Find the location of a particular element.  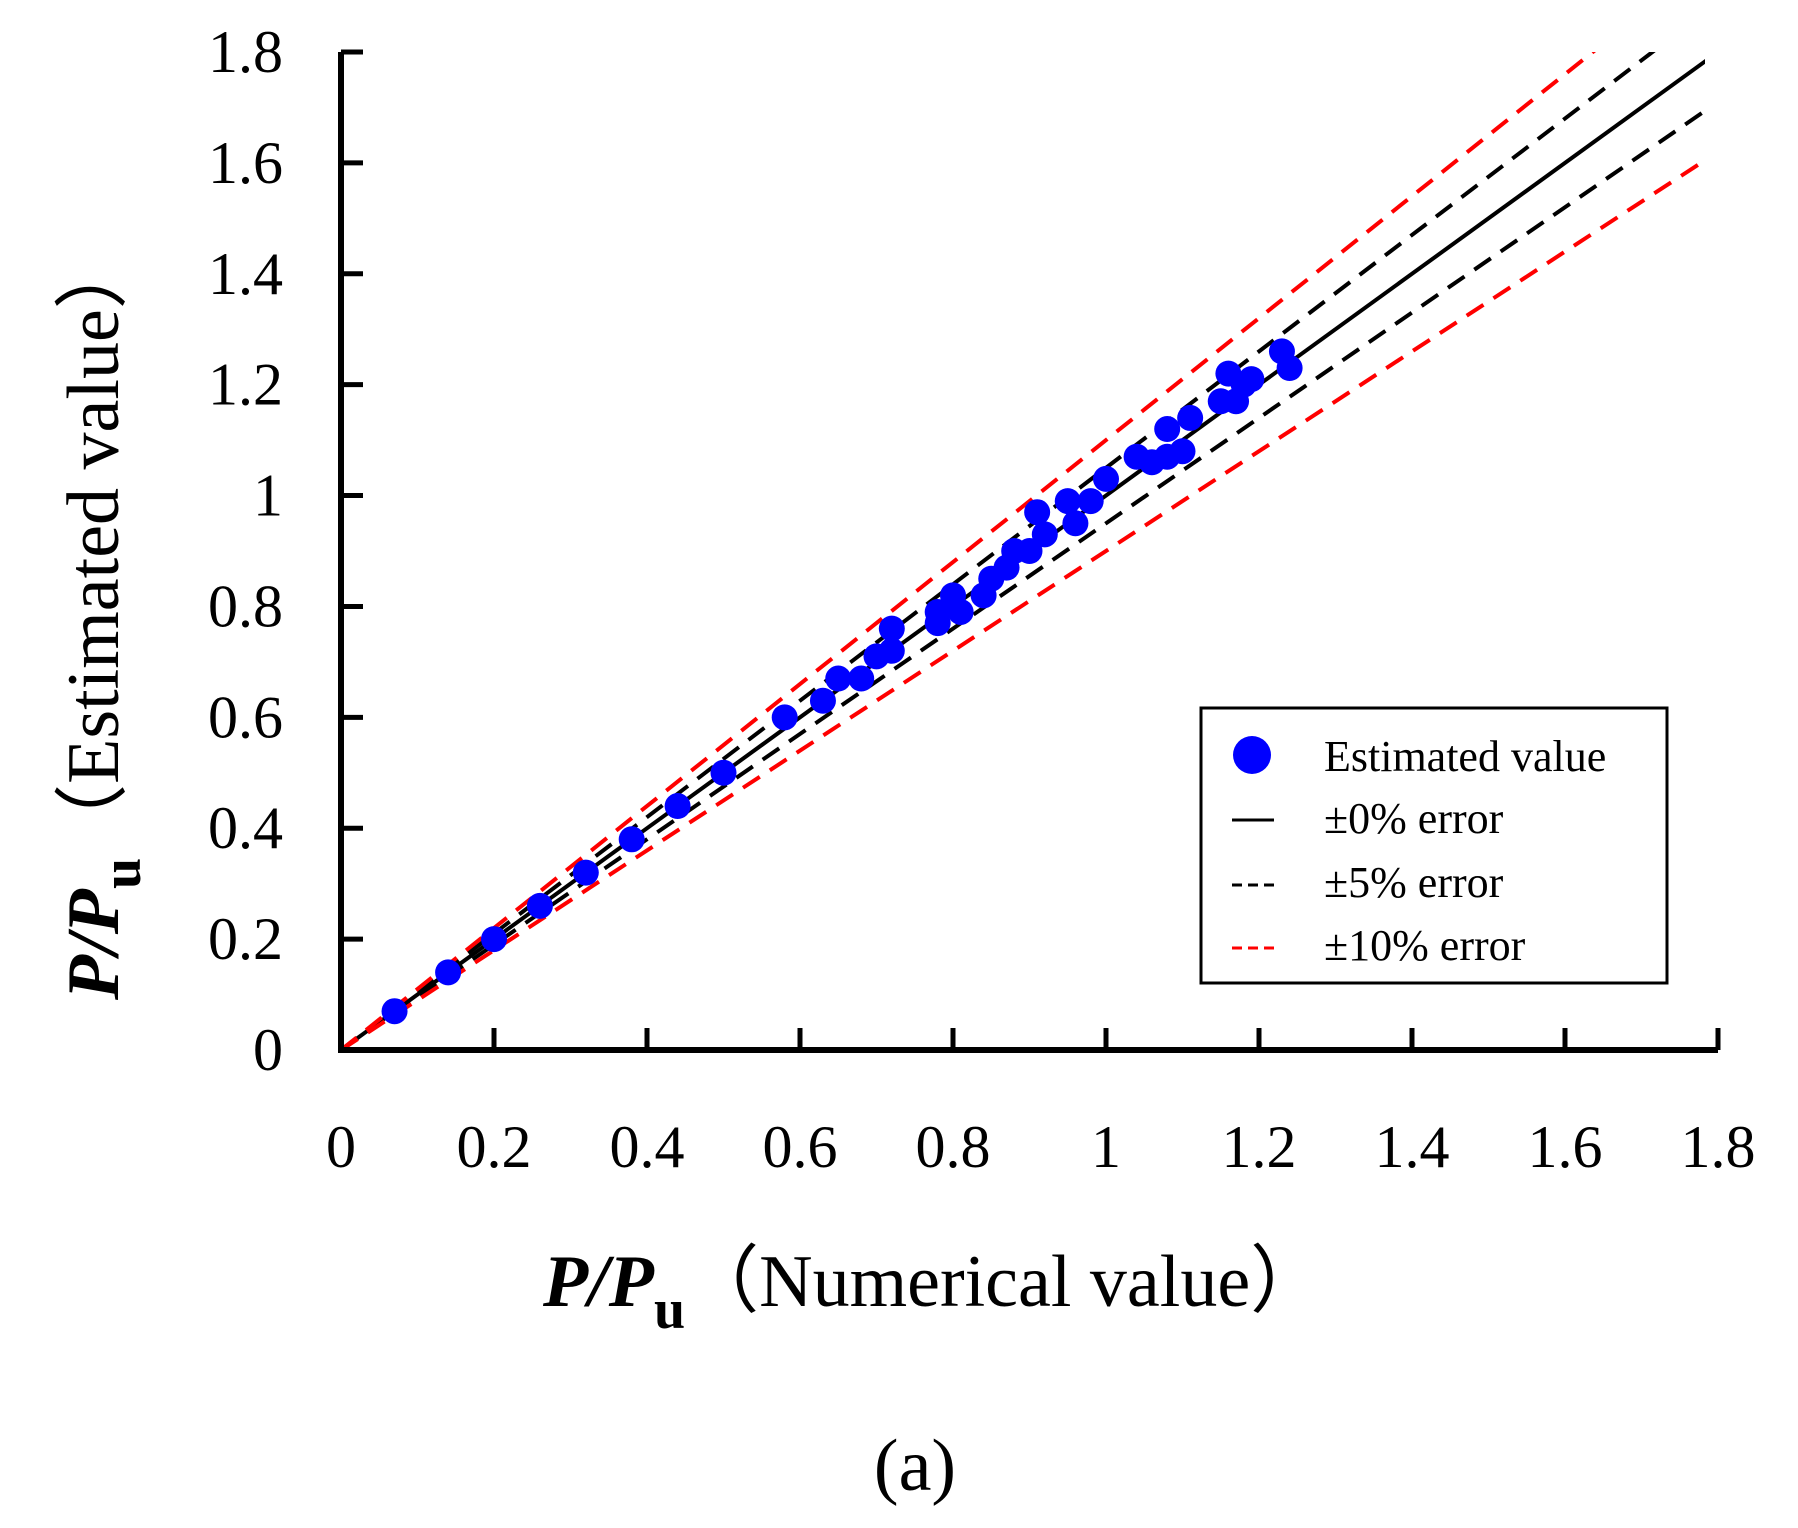

legend-label-5pct: ±5% error is located at coordinates (1414, 882).